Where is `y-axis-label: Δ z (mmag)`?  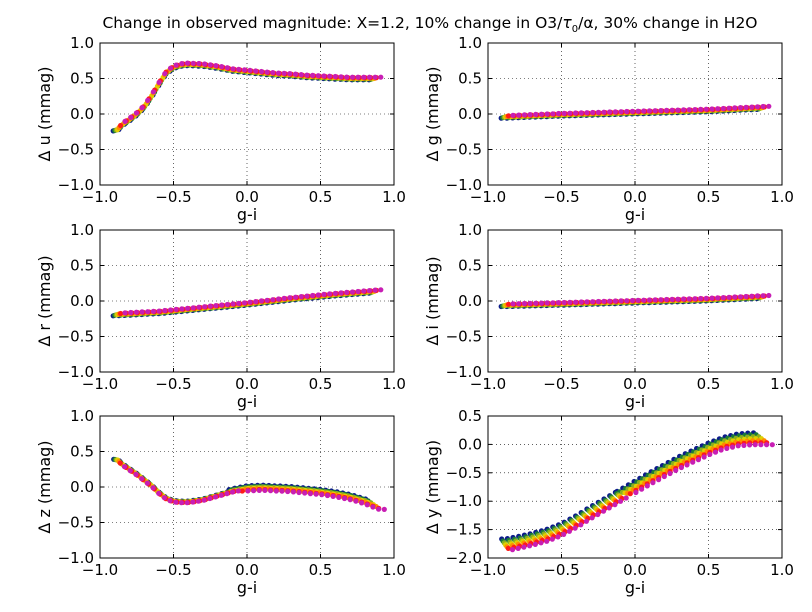 y-axis-label: Δ z (mmag) is located at coordinates (44, 486).